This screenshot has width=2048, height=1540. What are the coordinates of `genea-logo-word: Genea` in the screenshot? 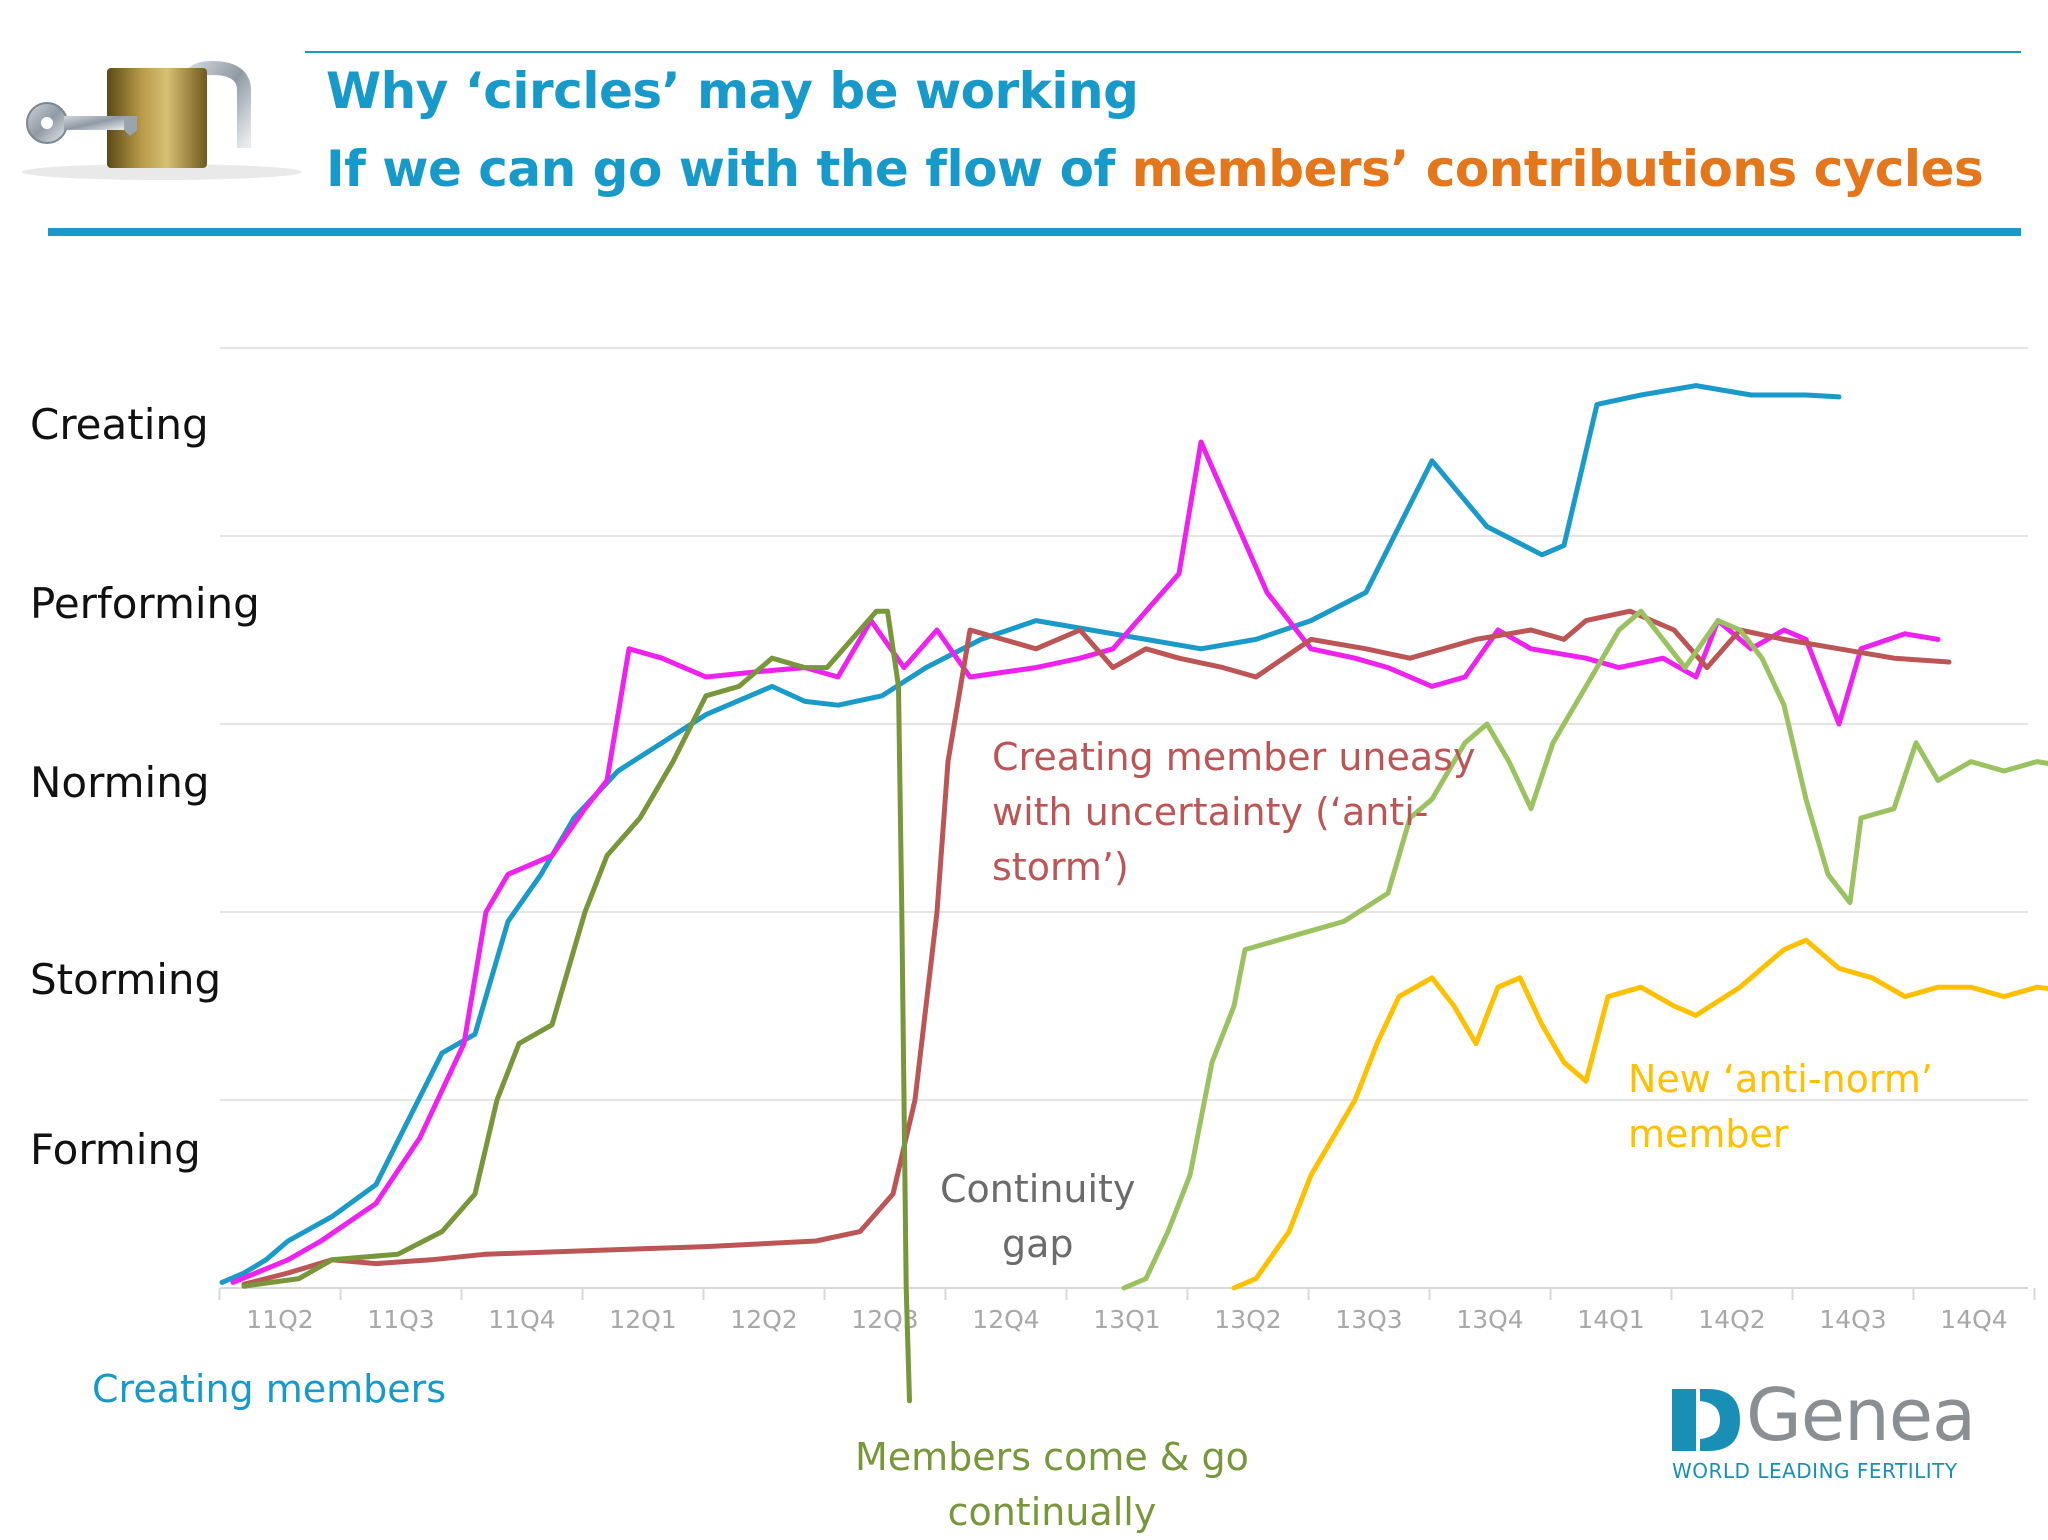 It's located at (1861, 1415).